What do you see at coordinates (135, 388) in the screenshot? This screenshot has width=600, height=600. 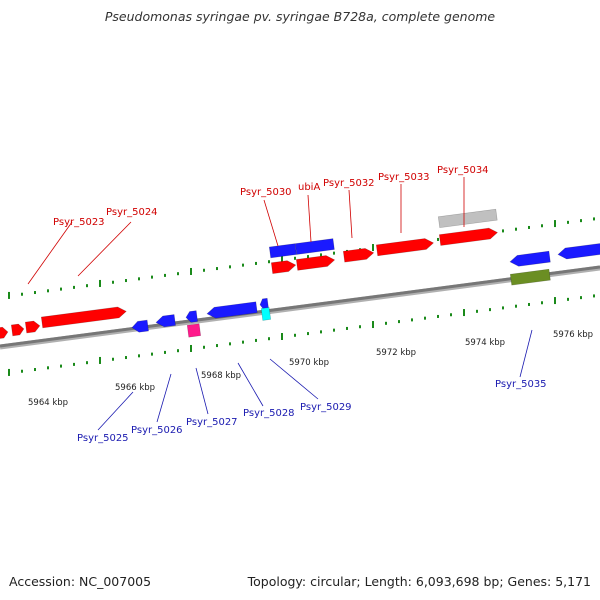 I see `ruler-label: 5966 kbp` at bounding box center [135, 388].